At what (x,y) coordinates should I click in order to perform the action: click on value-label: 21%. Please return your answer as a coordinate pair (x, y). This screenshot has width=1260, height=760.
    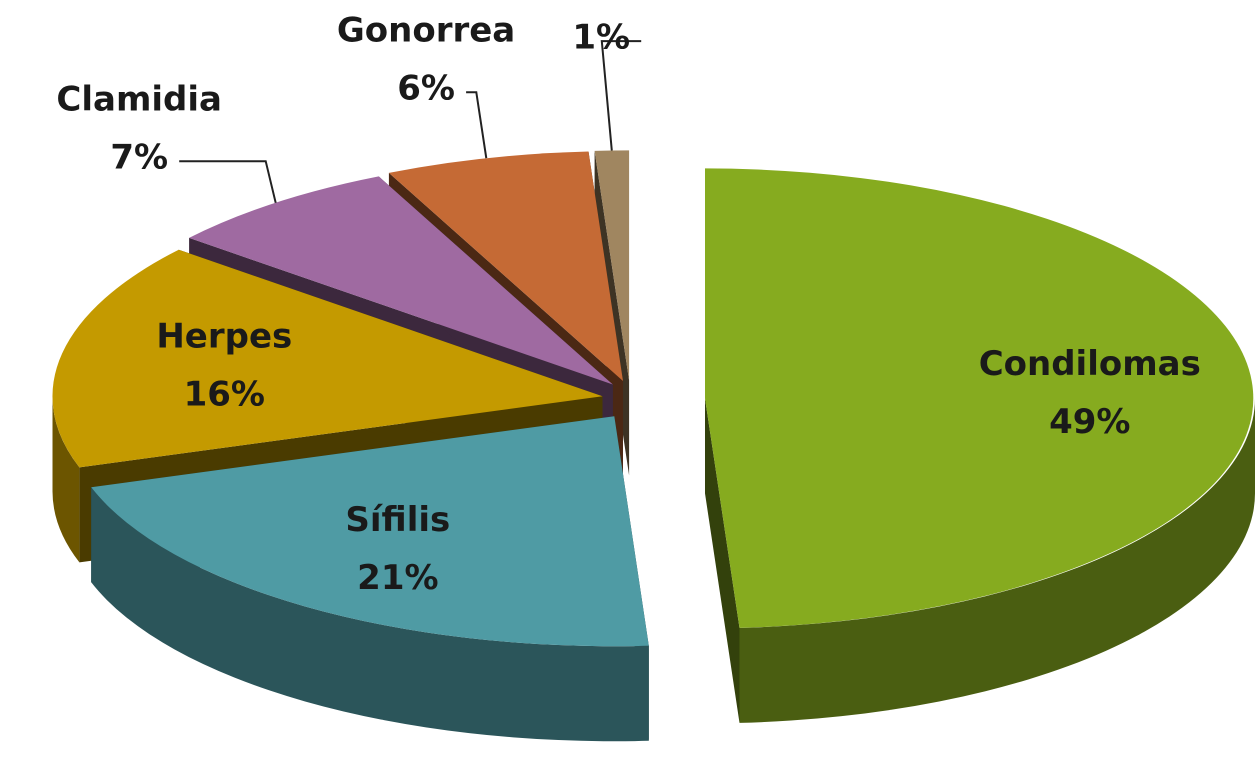
    Looking at the image, I should click on (397, 578).